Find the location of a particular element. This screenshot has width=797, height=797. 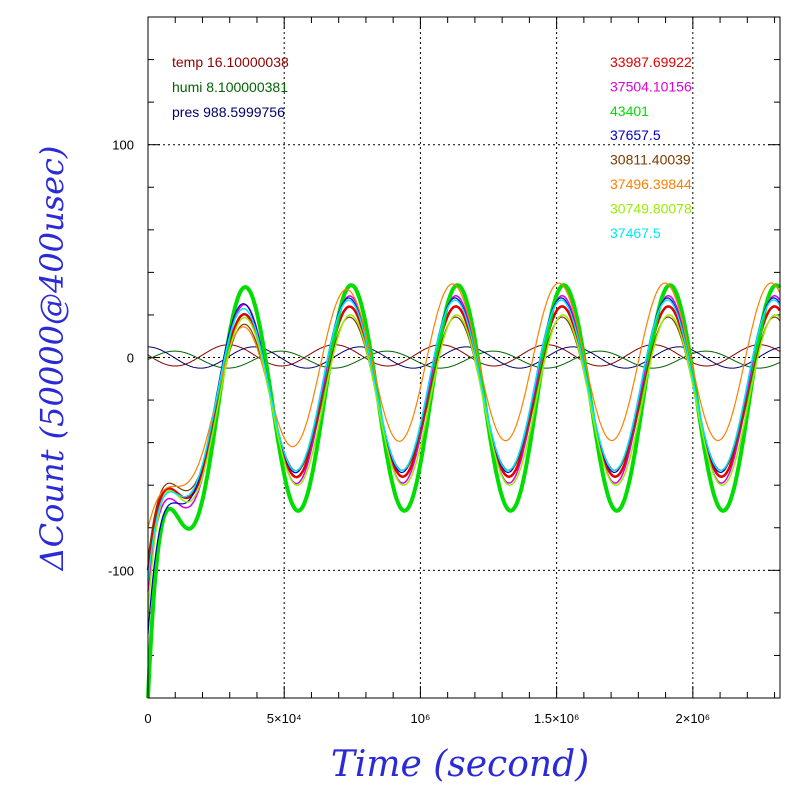

series-legend-item: 30749.80078 is located at coordinates (651, 208).